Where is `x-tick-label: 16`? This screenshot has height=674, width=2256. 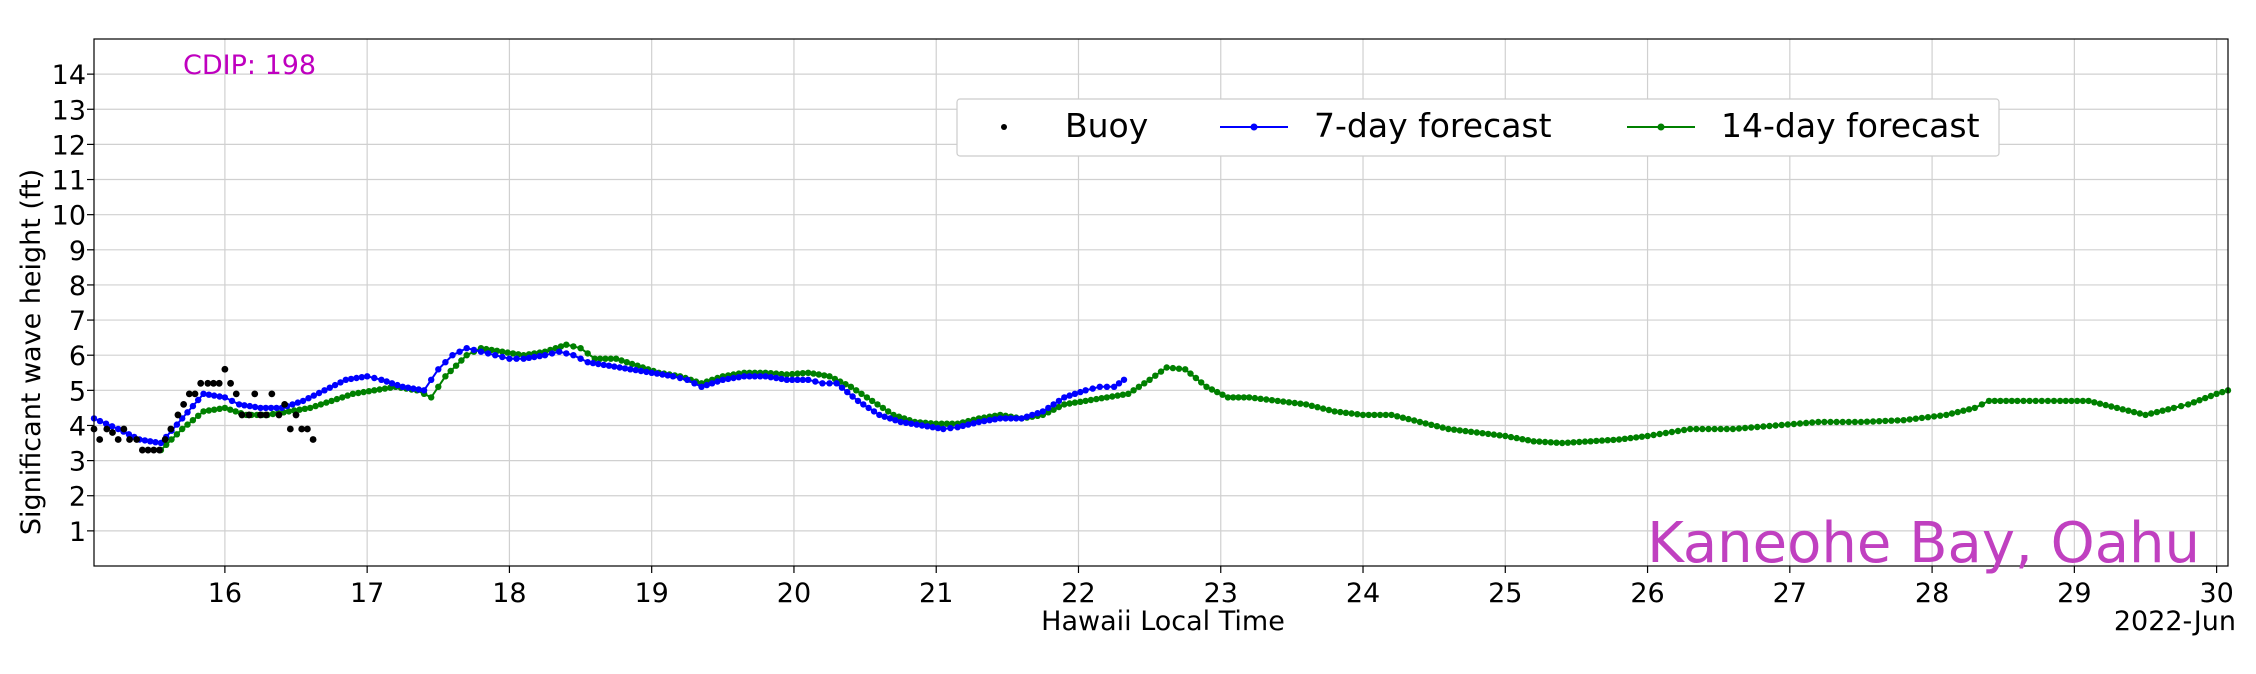
x-tick-label: 16 is located at coordinates (225, 593).